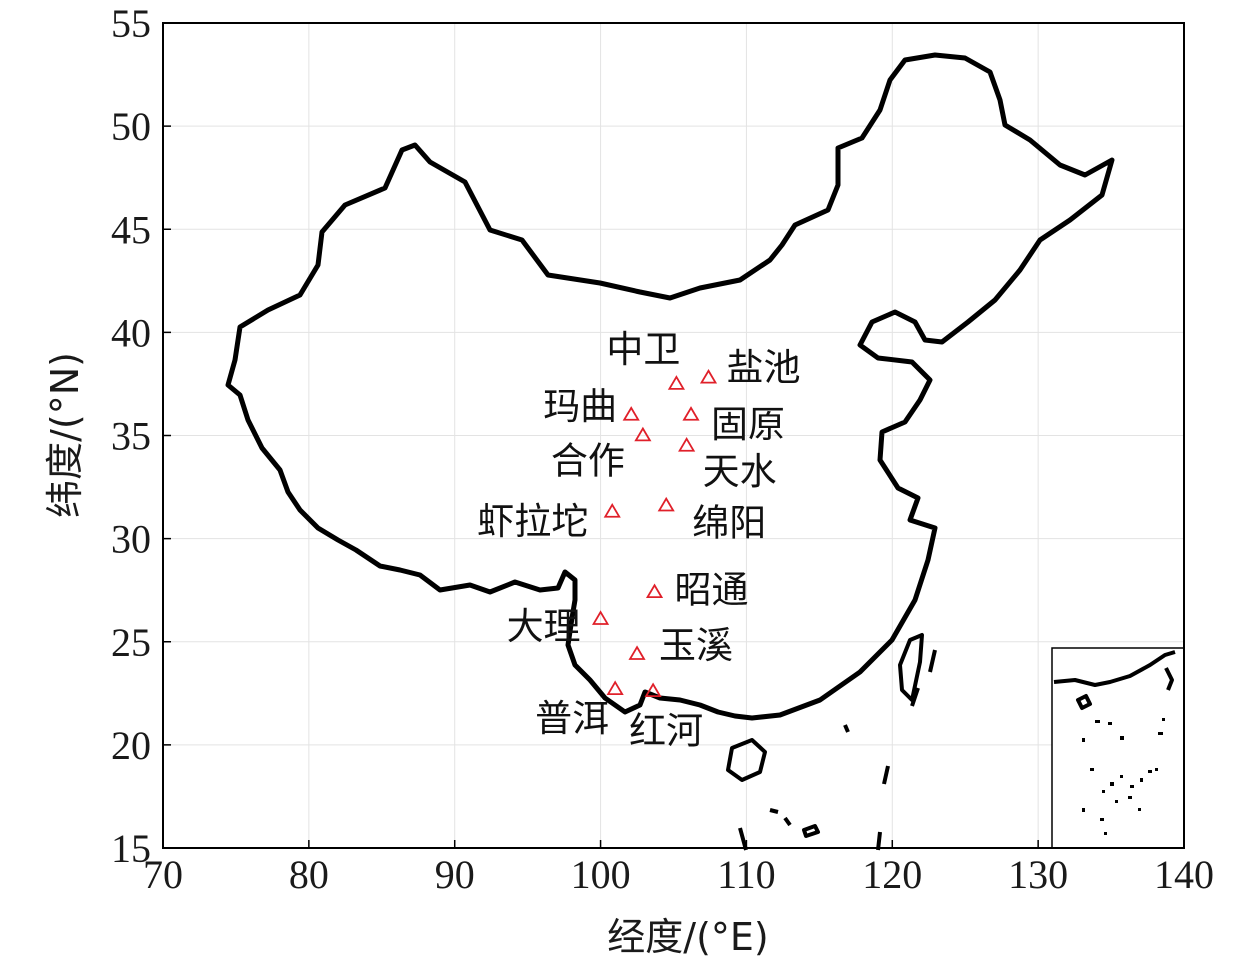  I want to click on station-label: 红河, so click(666, 730).